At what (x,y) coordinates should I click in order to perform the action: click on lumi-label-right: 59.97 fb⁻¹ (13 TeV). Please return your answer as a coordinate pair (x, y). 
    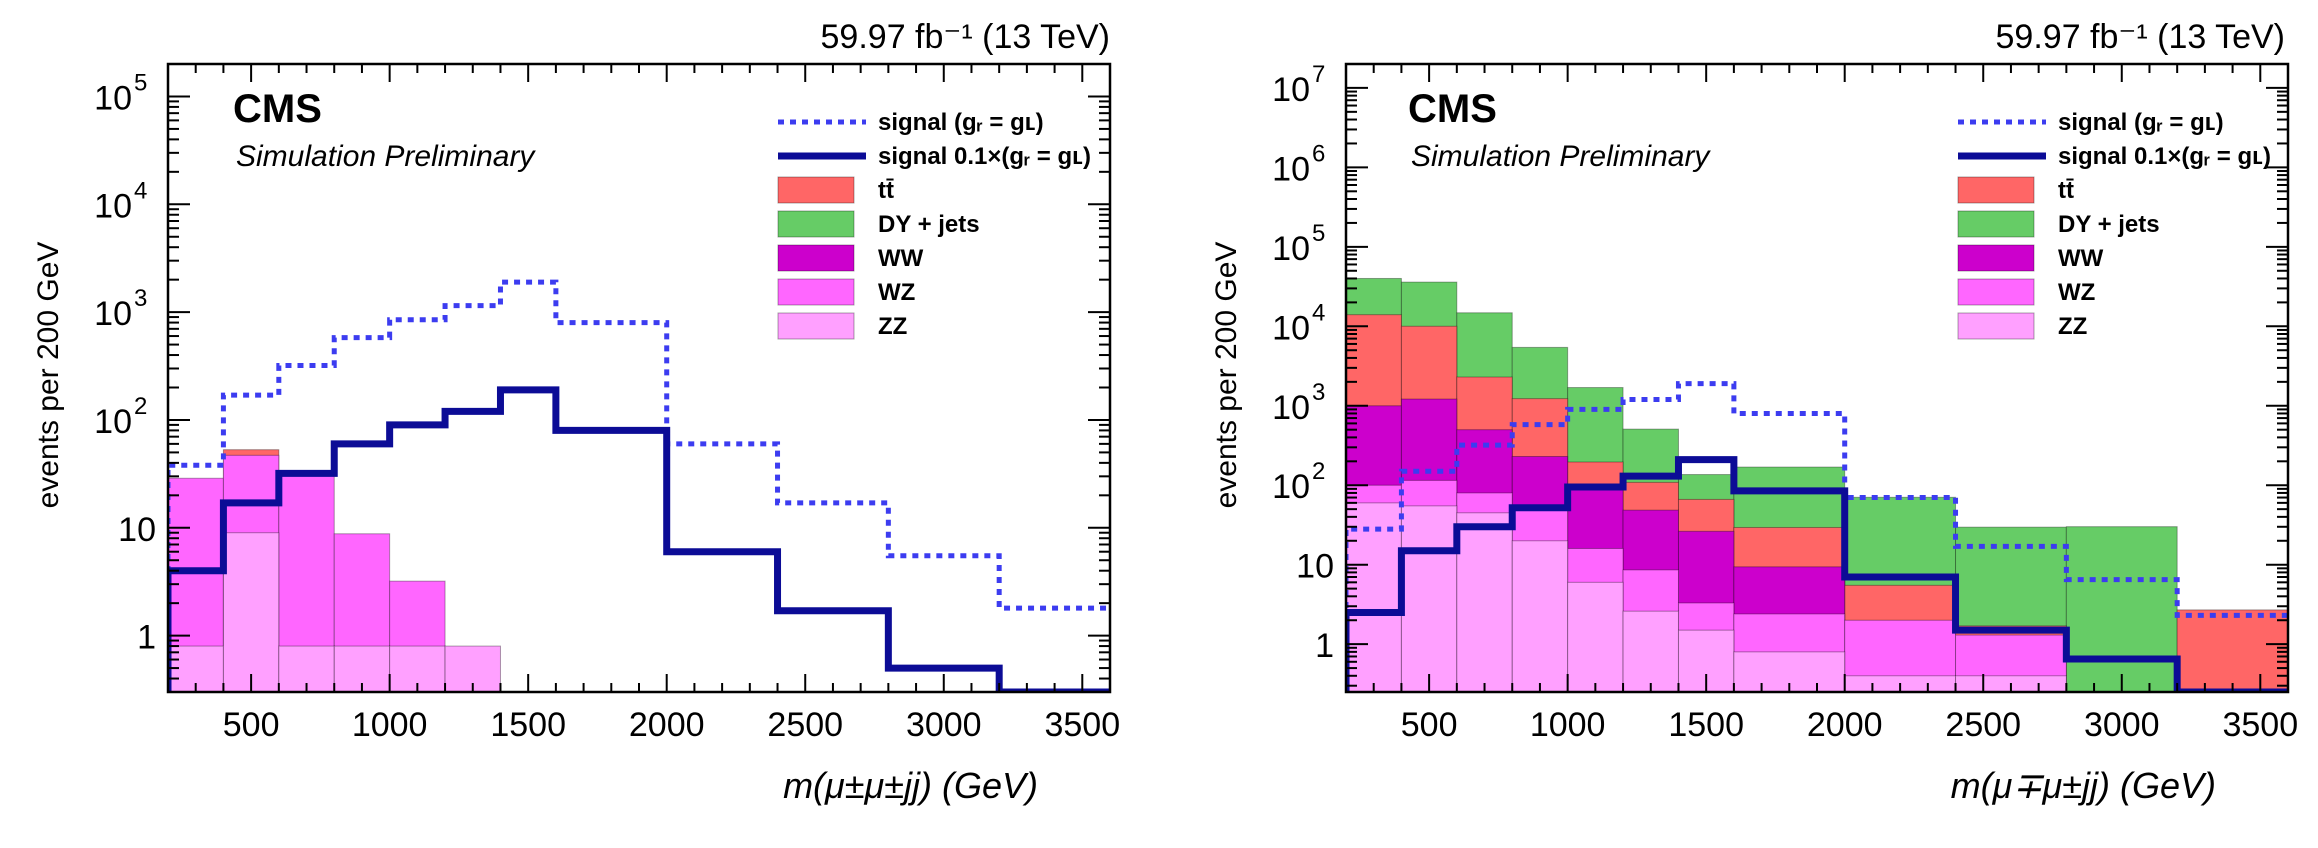
    Looking at the image, I should click on (2140, 37).